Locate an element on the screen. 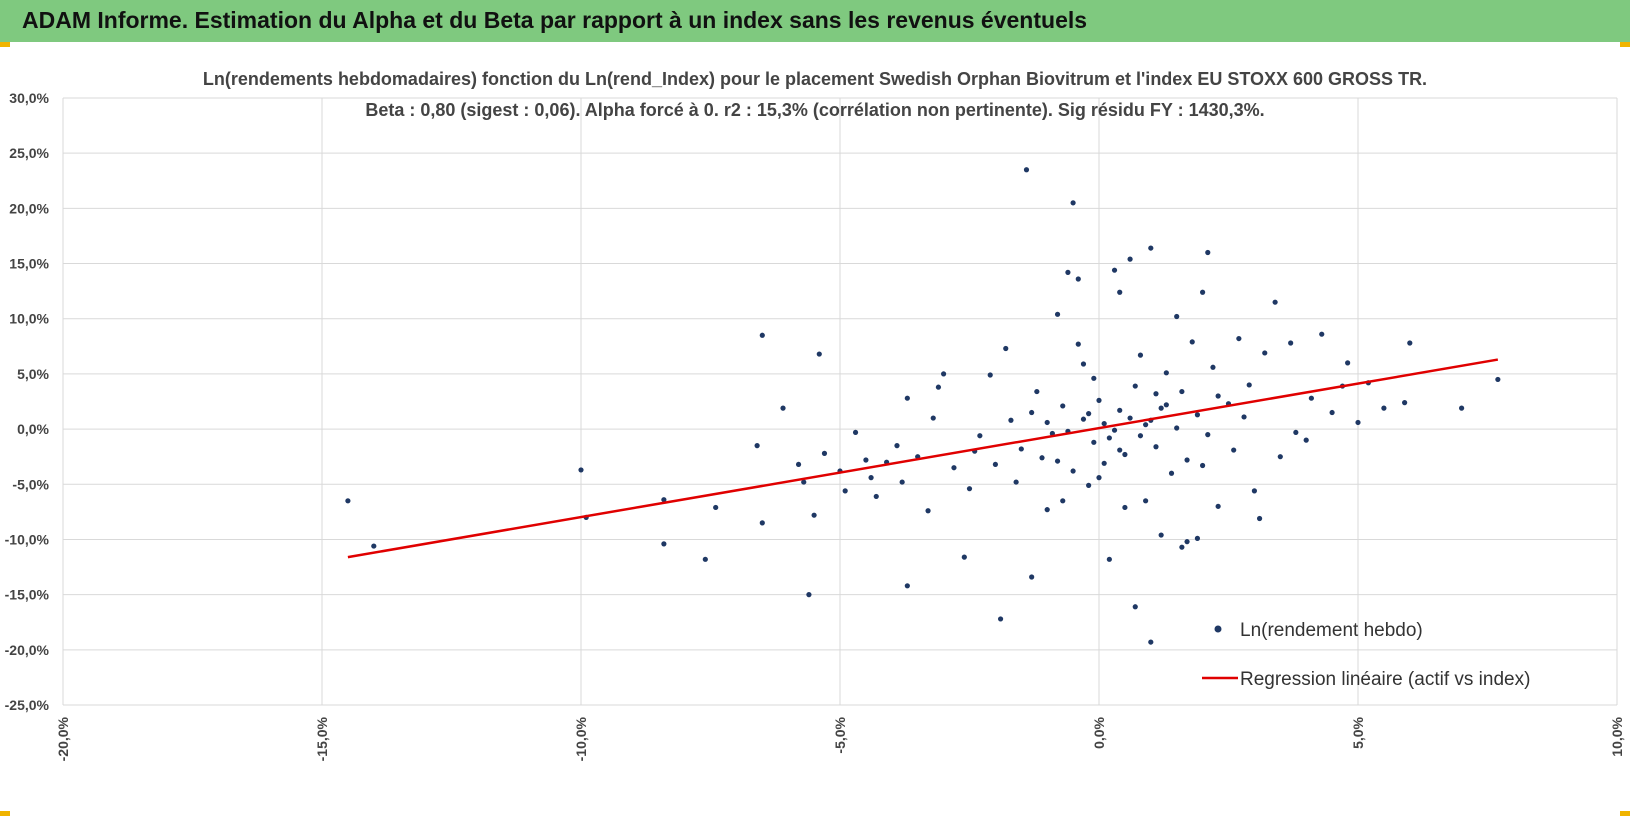 This screenshot has width=1630, height=816. corner-marker-top-right is located at coordinates (1625, 44).